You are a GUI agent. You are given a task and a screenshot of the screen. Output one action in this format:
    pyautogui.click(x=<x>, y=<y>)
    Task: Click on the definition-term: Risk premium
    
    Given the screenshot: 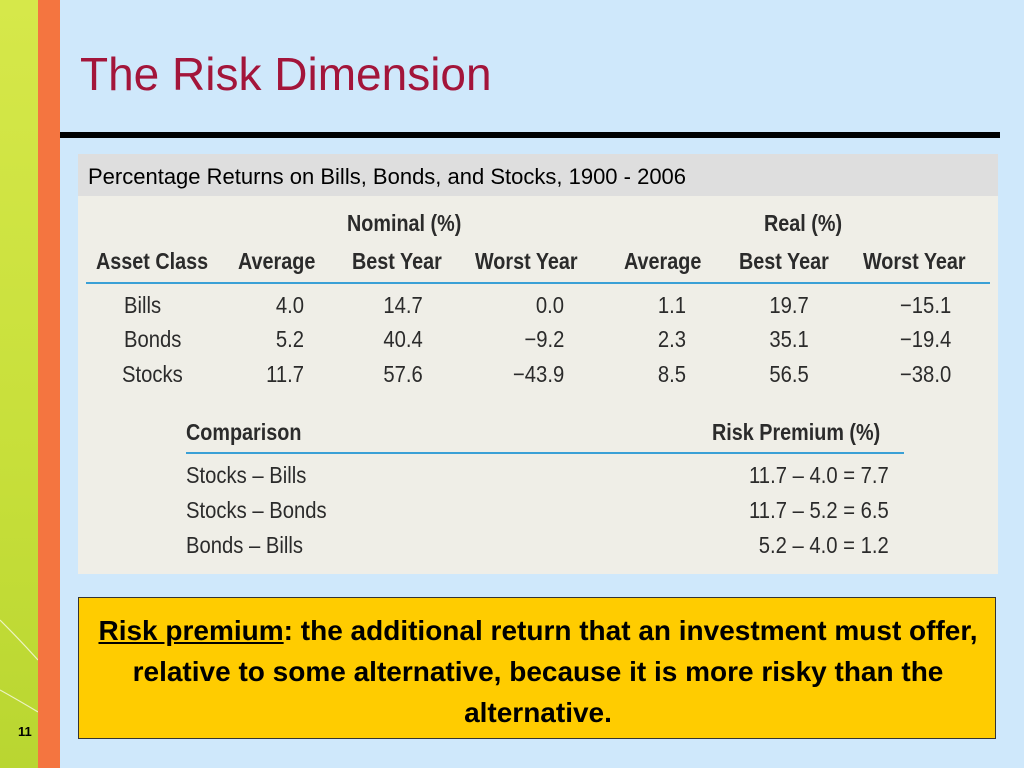 What is the action you would take?
    pyautogui.click(x=191, y=630)
    